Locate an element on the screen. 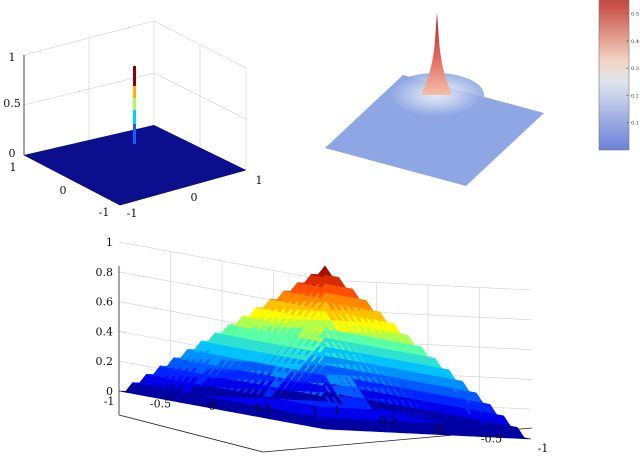 The image size is (640, 459). b-y-tick: 0.5 is located at coordinates (264, 409).